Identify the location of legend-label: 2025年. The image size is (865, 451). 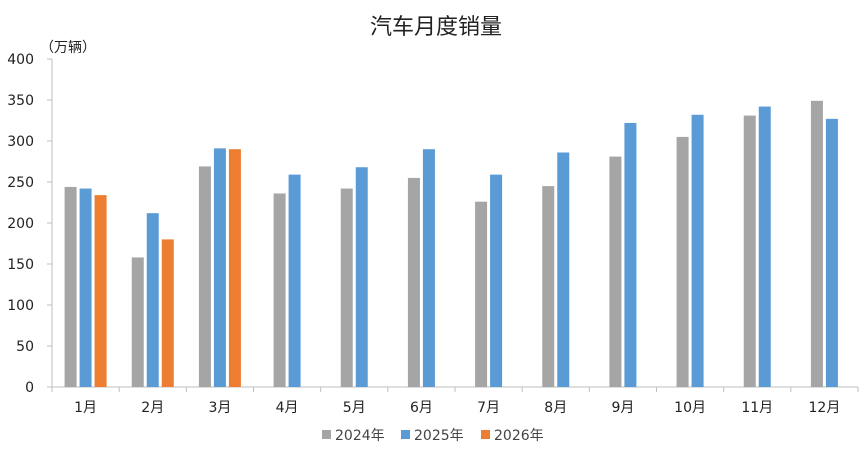
(439, 436).